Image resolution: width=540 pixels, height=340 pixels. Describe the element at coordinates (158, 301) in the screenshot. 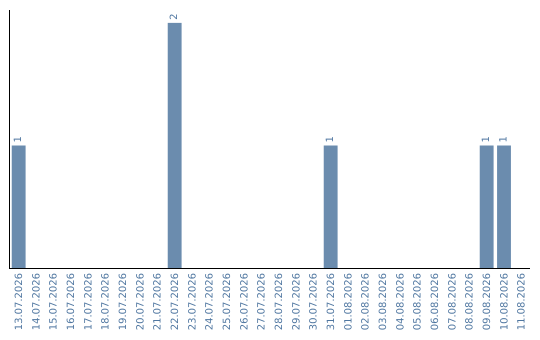

I see `x-tick-label: 21.07.2026` at that location.